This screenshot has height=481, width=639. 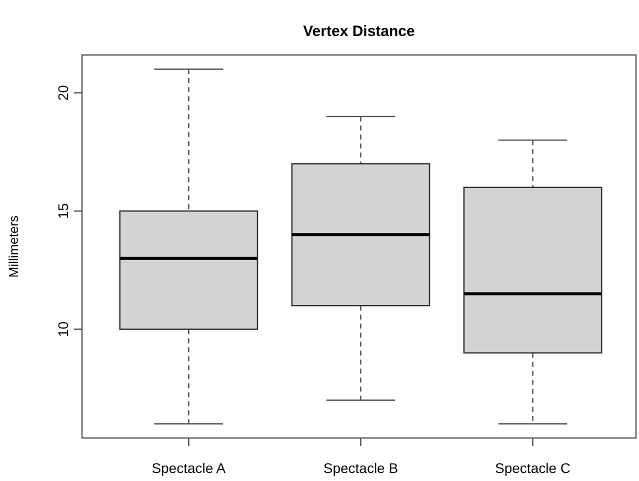 I want to click on chart-title: Vertex Distance, so click(x=359, y=31).